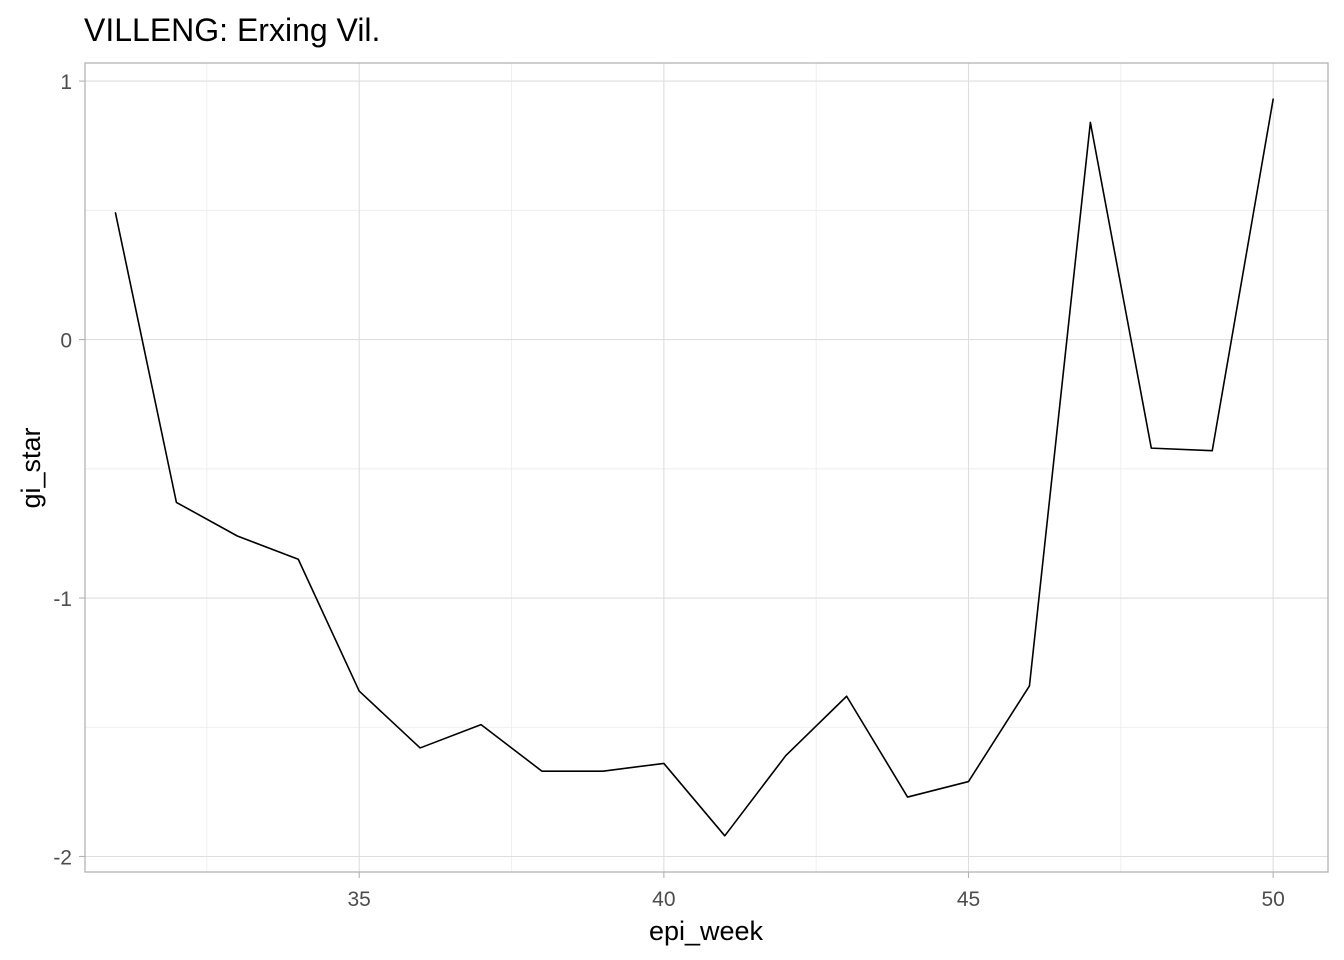 The height and width of the screenshot is (960, 1344). I want to click on x-tick-label: 50, so click(1272, 899).